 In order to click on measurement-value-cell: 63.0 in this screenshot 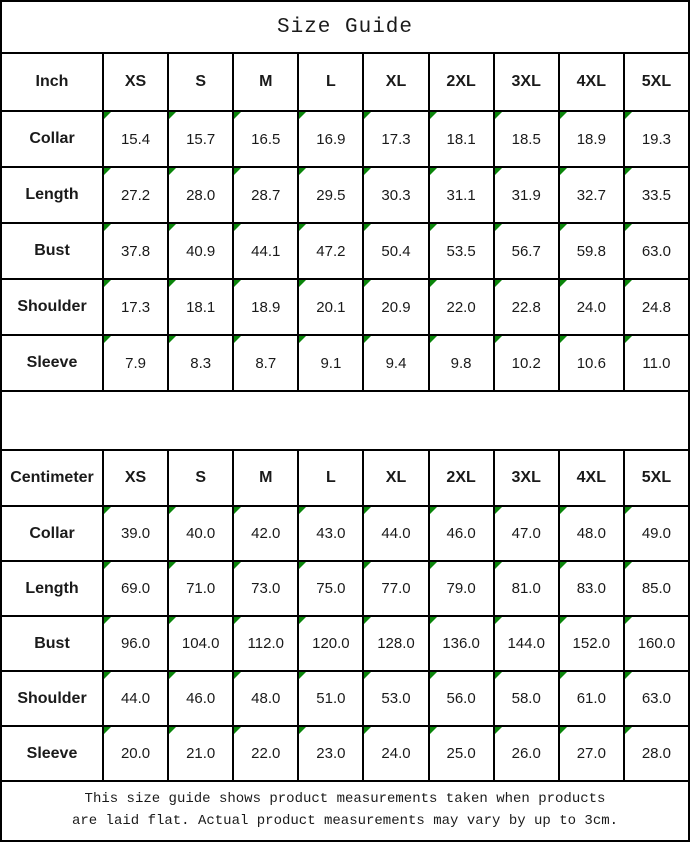, I will do `click(656, 251)`.